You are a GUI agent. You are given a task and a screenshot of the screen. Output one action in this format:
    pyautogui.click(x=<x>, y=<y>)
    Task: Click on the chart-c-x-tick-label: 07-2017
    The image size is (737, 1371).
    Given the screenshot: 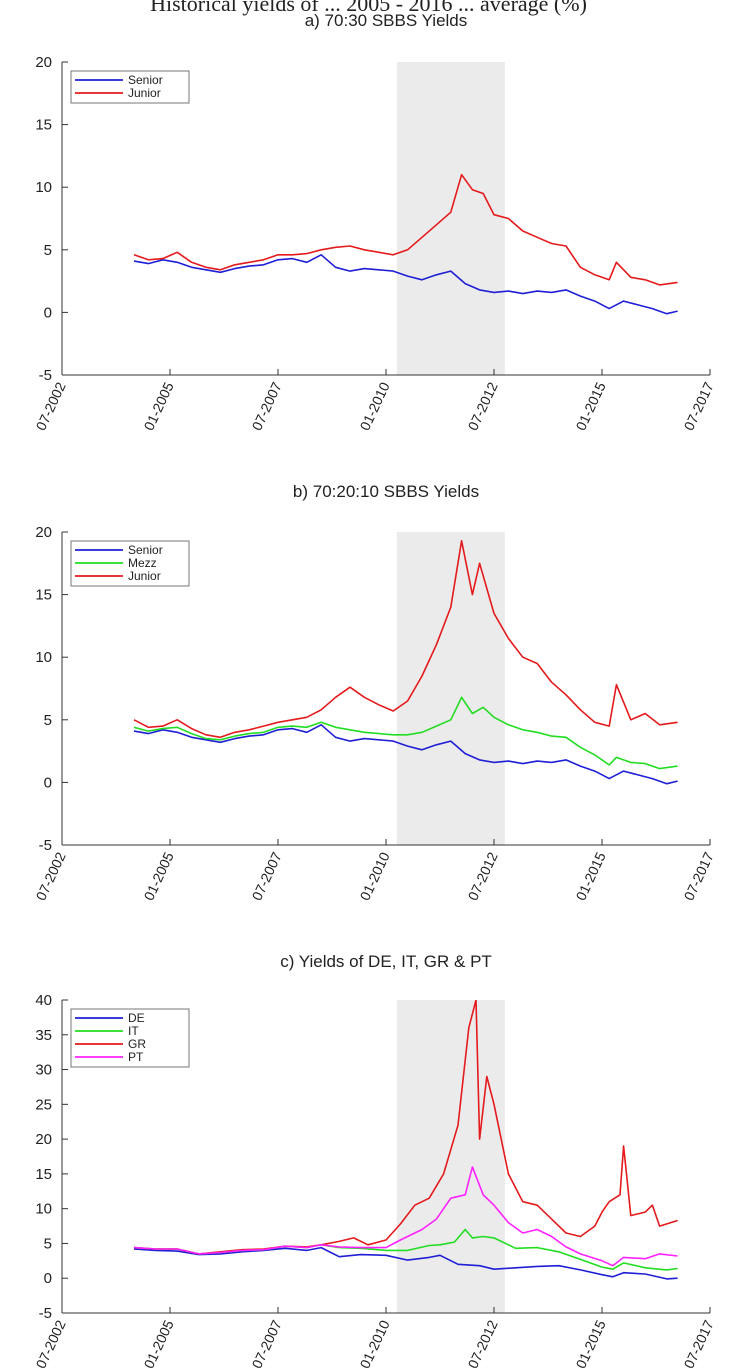 What is the action you would take?
    pyautogui.click(x=698, y=1344)
    